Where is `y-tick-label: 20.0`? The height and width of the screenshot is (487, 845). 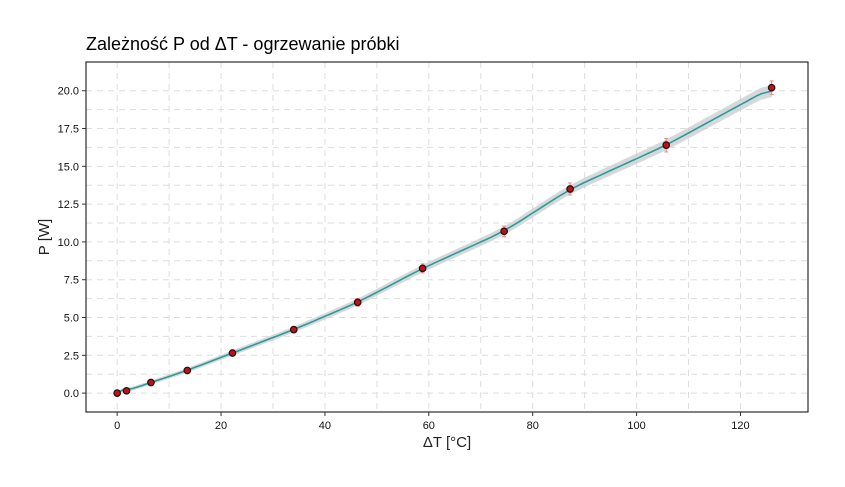 y-tick-label: 20.0 is located at coordinates (68, 92).